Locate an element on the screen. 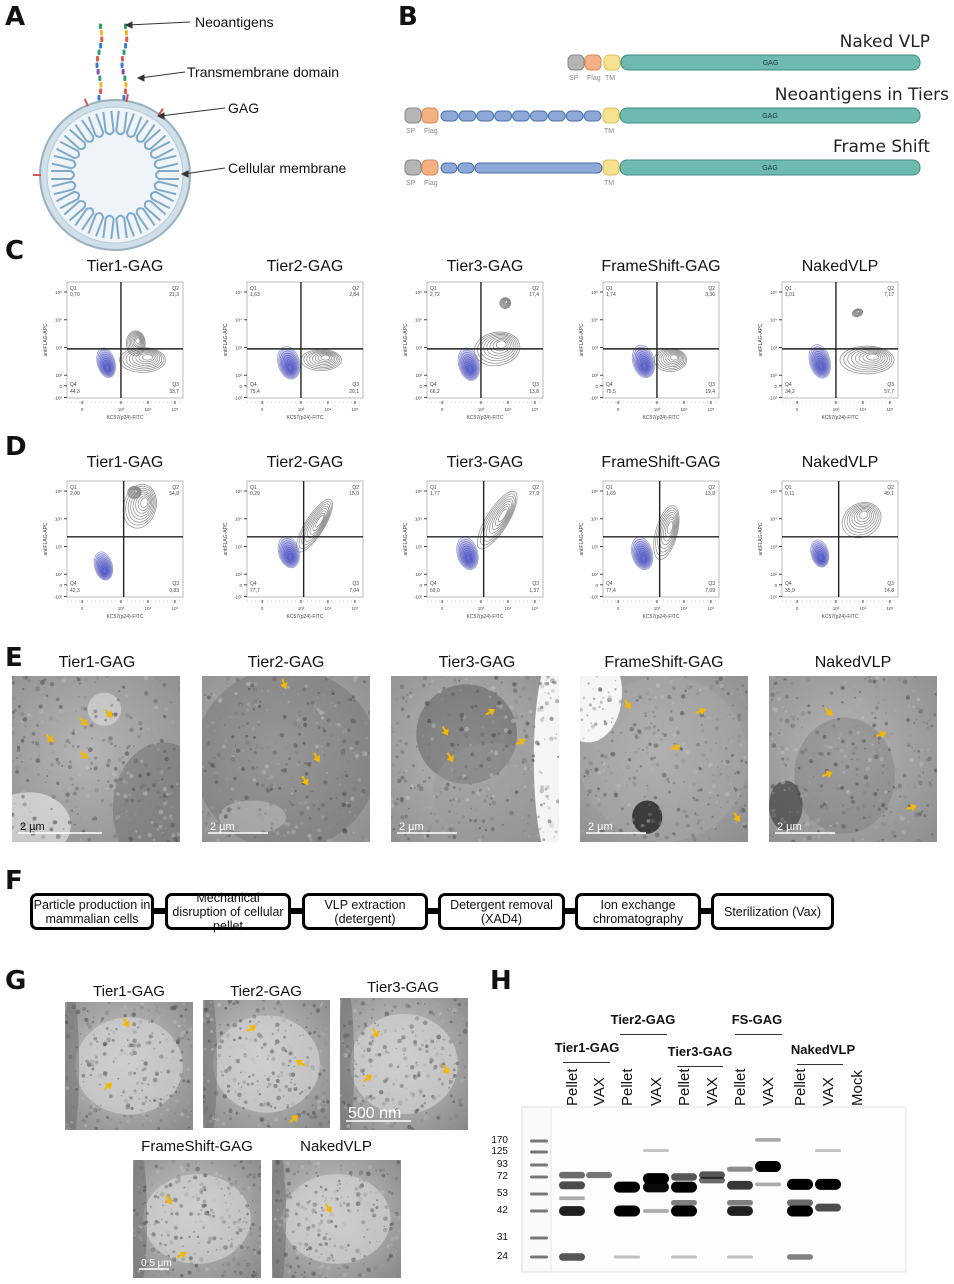 The width and height of the screenshot is (954, 1284). quadrant-value: 75,4 is located at coordinates (255, 392).